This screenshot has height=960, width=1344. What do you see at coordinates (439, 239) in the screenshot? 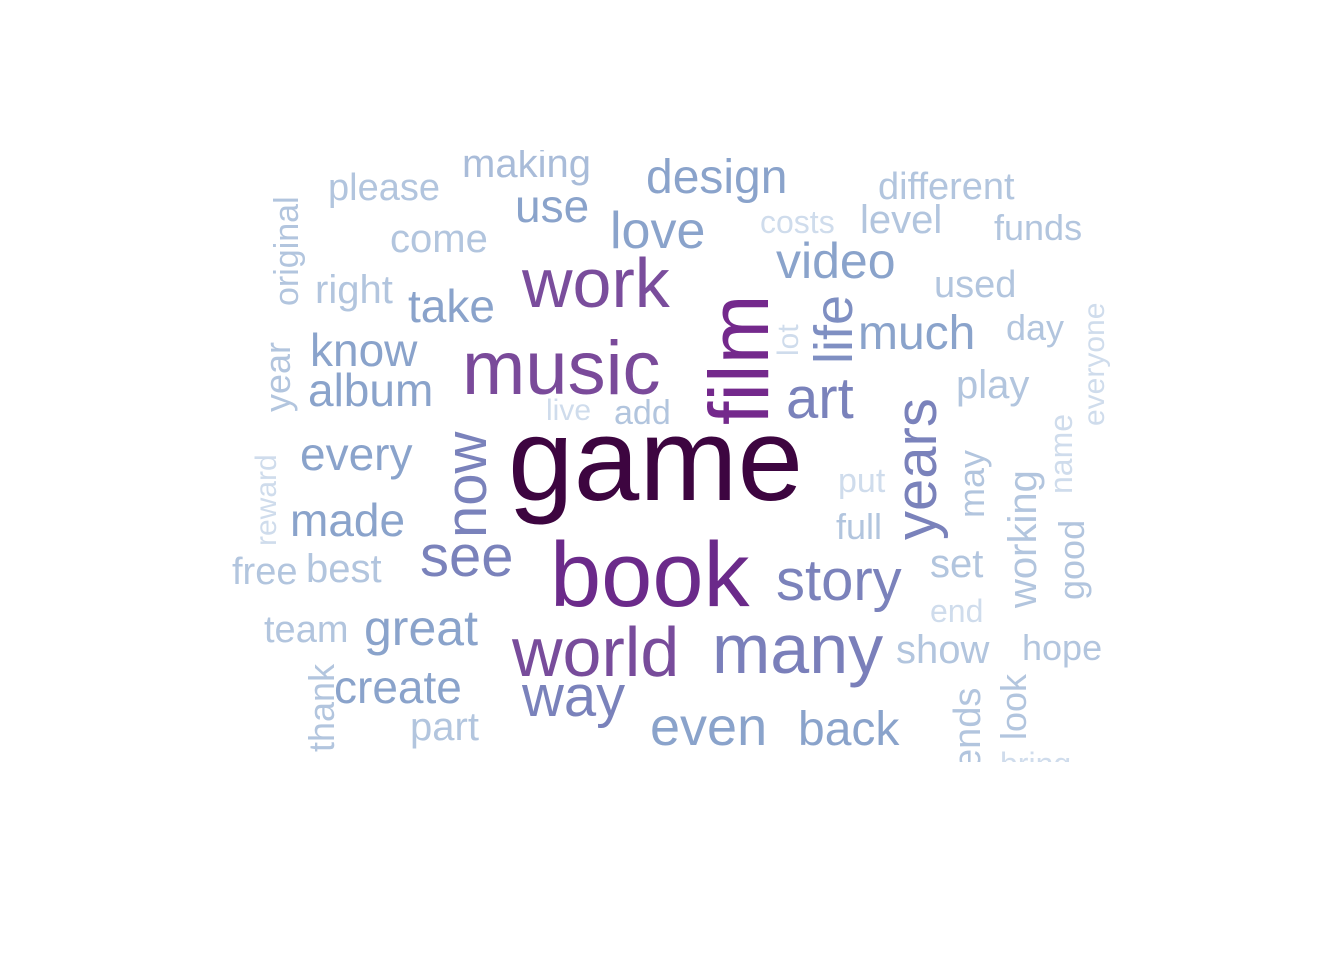
I see `word-come: come` at bounding box center [439, 239].